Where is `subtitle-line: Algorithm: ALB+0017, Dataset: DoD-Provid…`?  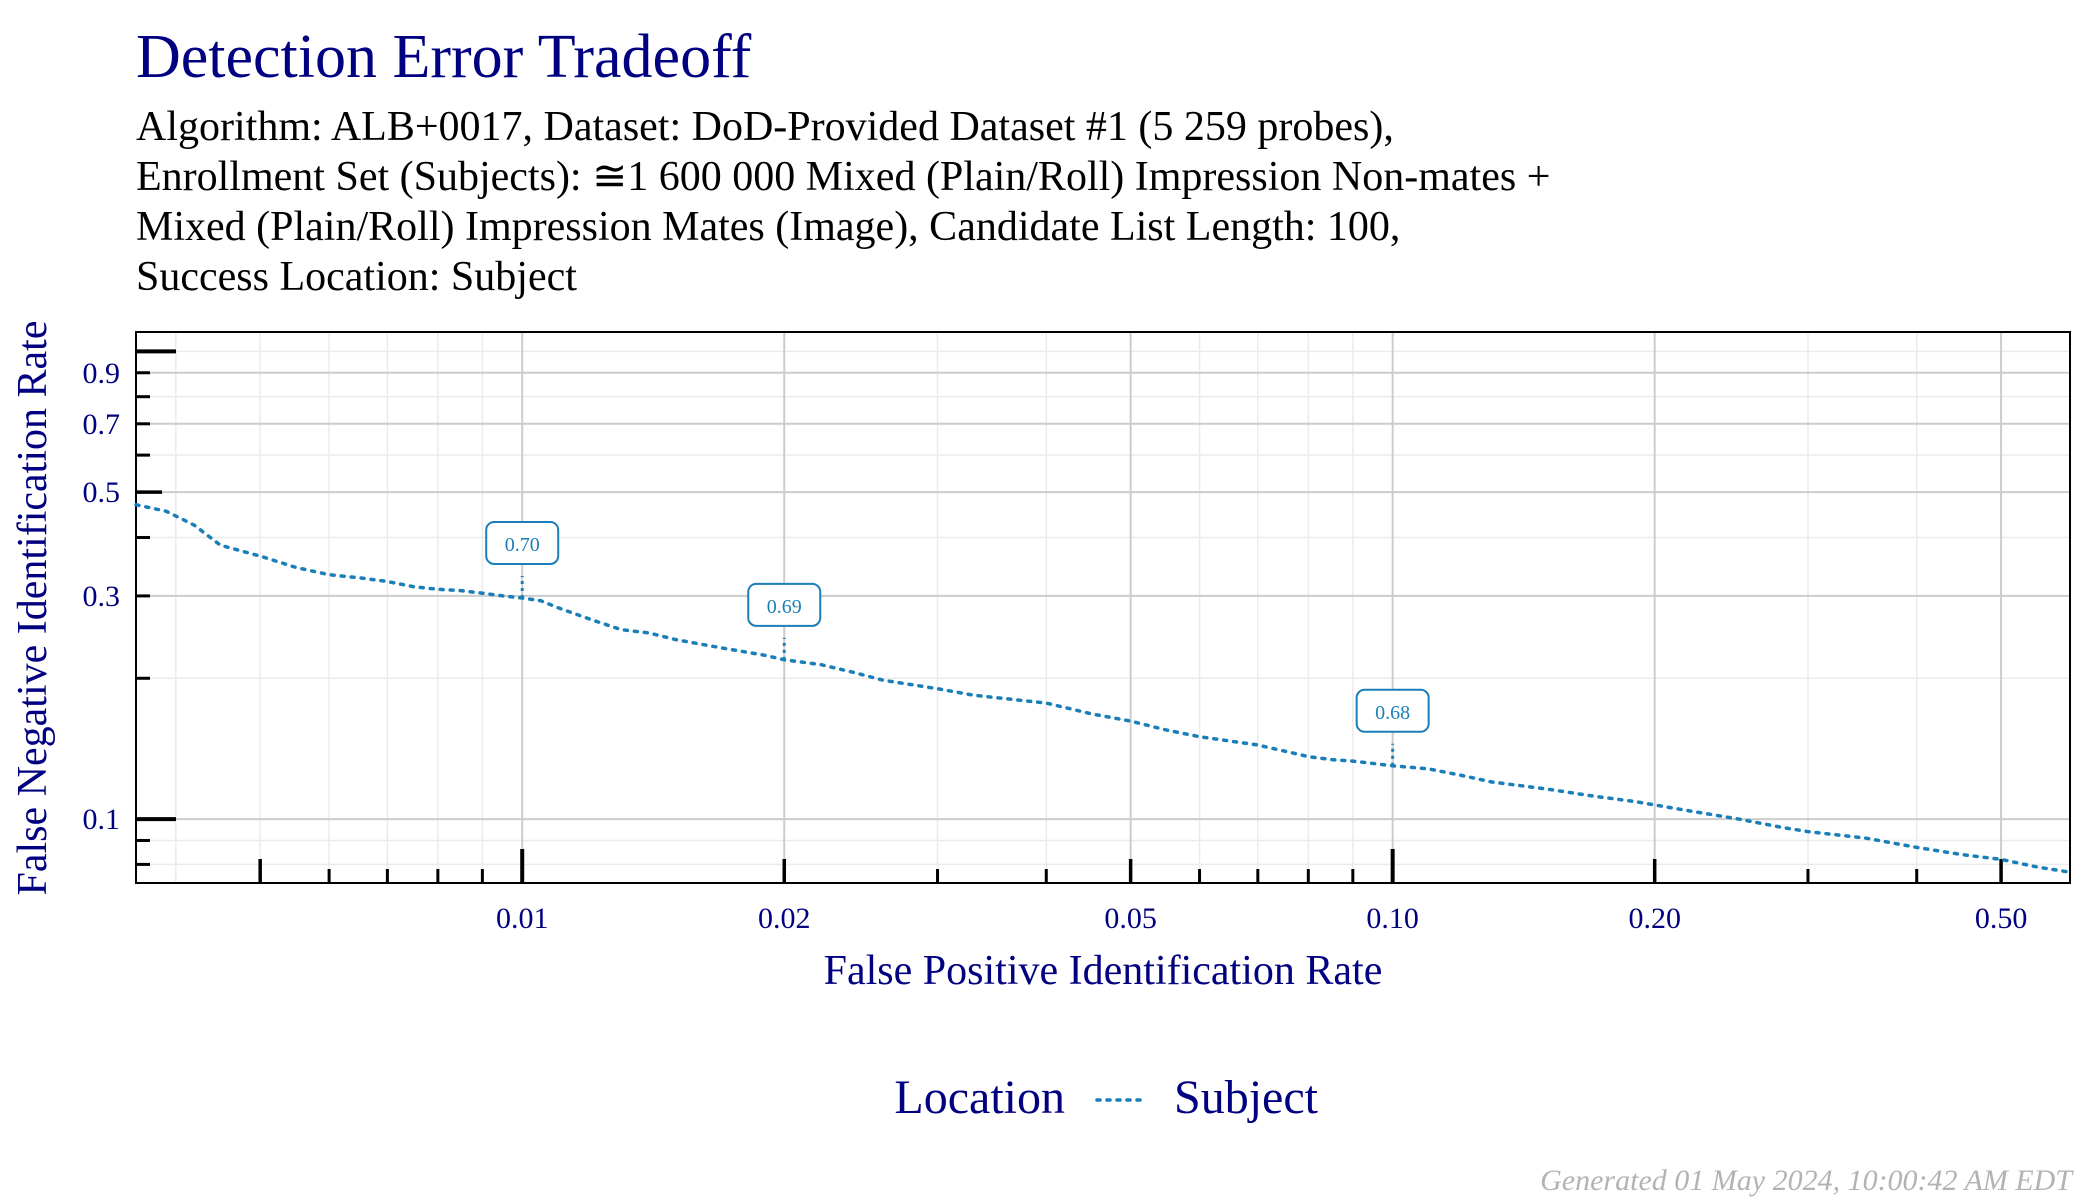 subtitle-line: Algorithm: ALB+0017, Dataset: DoD-Provid… is located at coordinates (765, 127).